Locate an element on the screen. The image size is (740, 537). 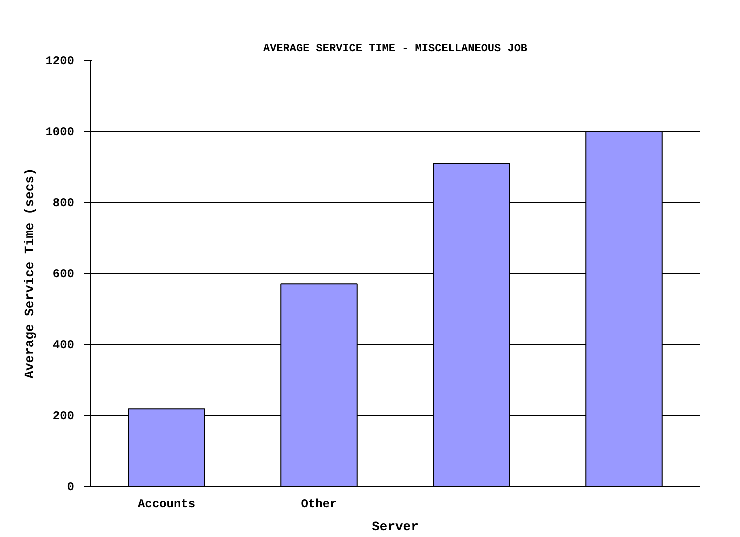
x-tick-label: Accounts is located at coordinates (167, 505).